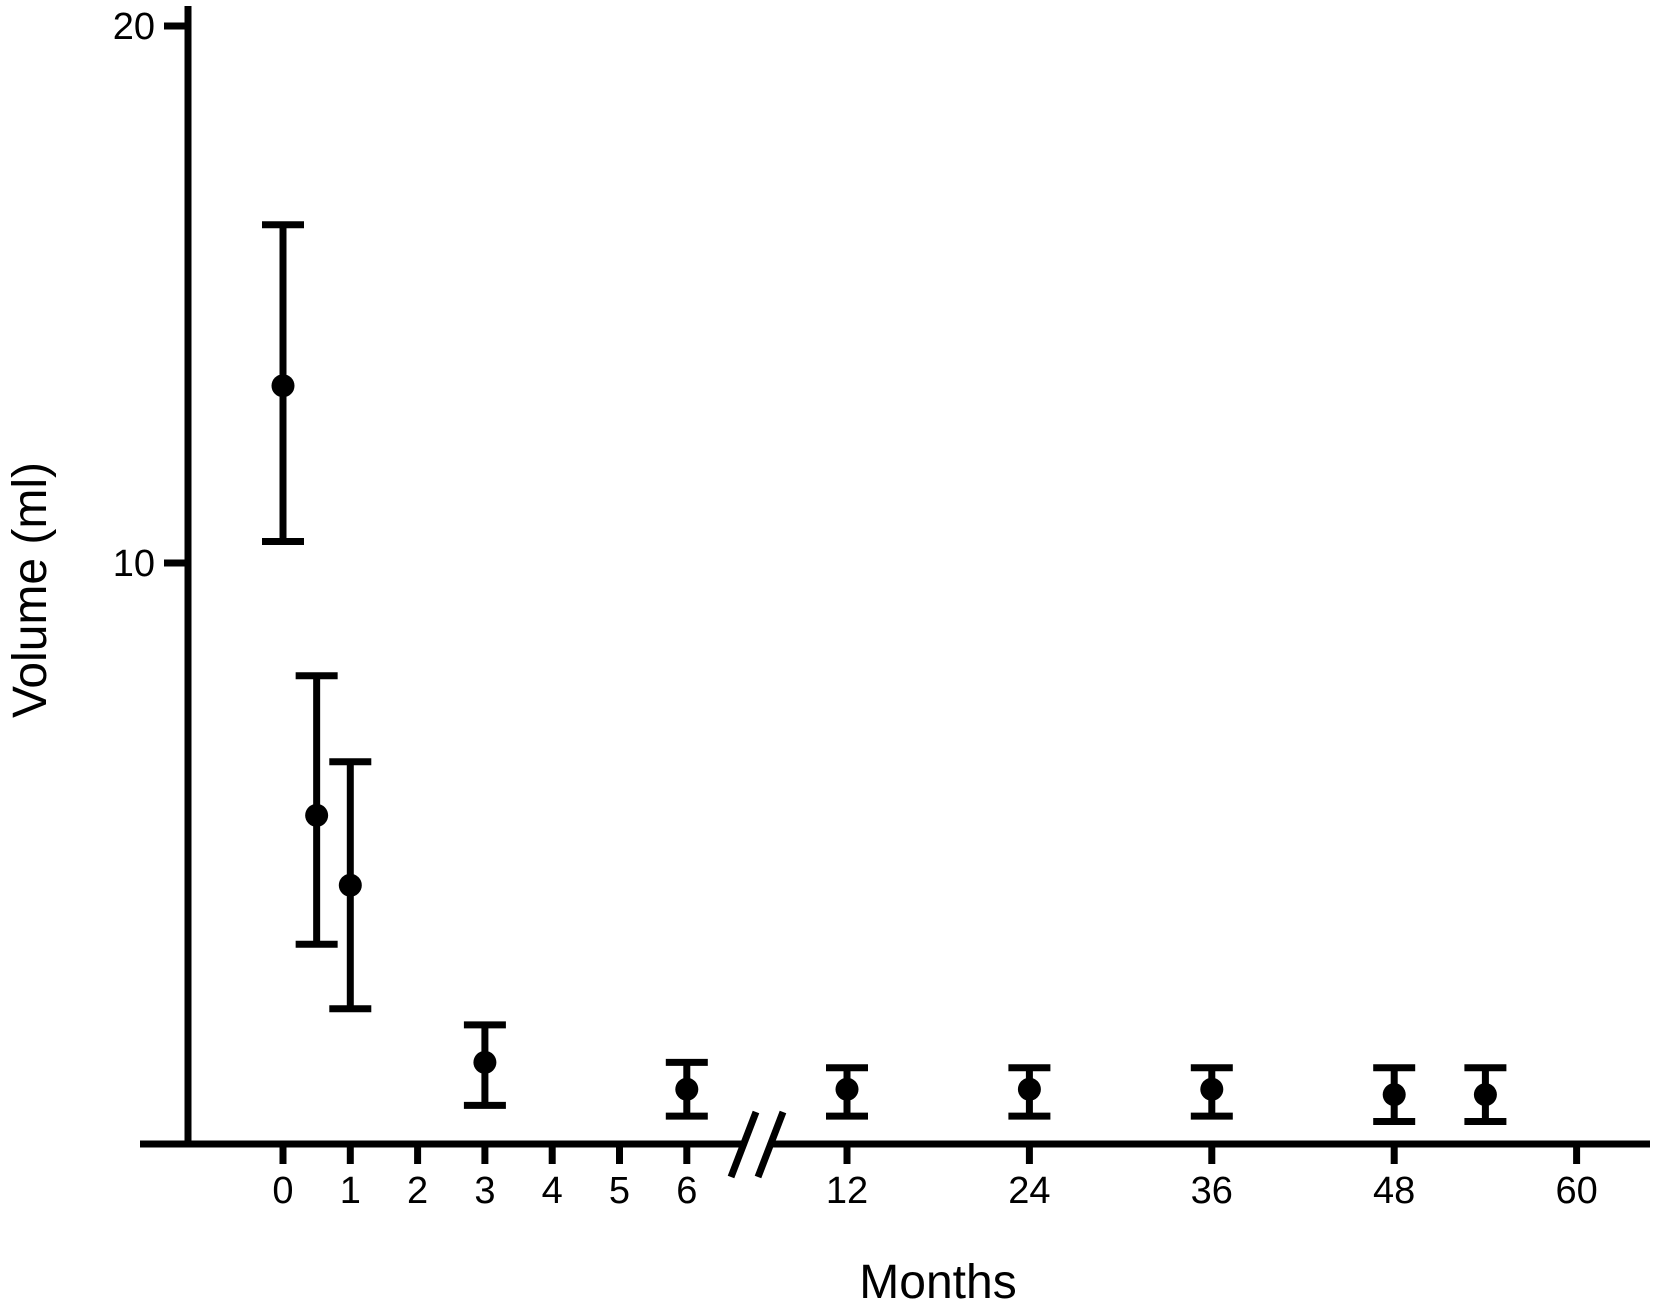 The height and width of the screenshot is (1306, 1657). Describe the element at coordinates (350, 1191) in the screenshot. I see `x-tick-label-1: 1` at that location.